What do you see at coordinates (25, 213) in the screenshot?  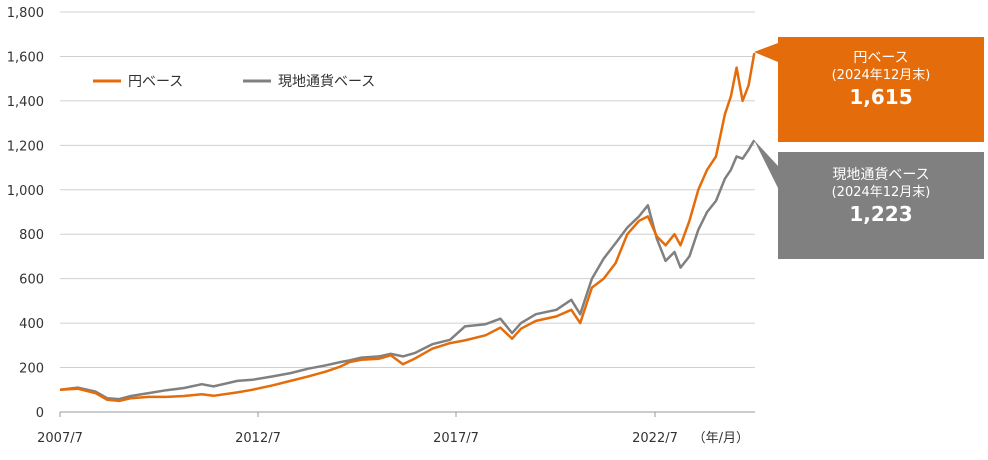 I see `y-axis-ticks: 0 200 400 600 800 1,000 1,200 1,400 1,600 1,800` at bounding box center [25, 213].